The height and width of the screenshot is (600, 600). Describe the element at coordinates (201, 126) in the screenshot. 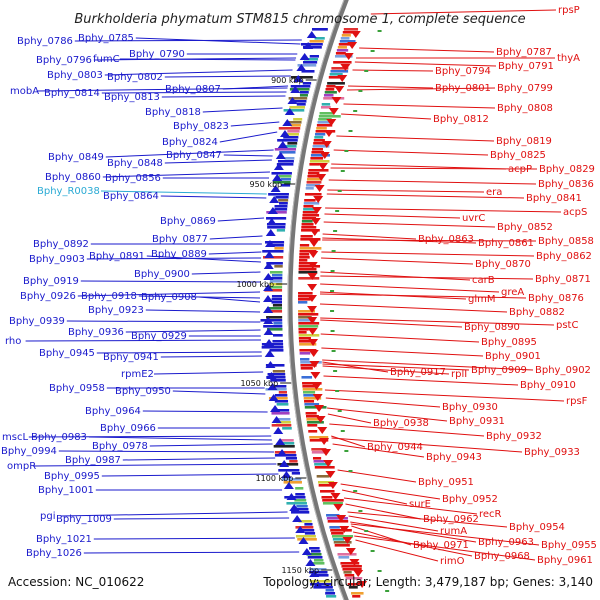

I see `gene-label-plus: Bphy_0823` at that location.